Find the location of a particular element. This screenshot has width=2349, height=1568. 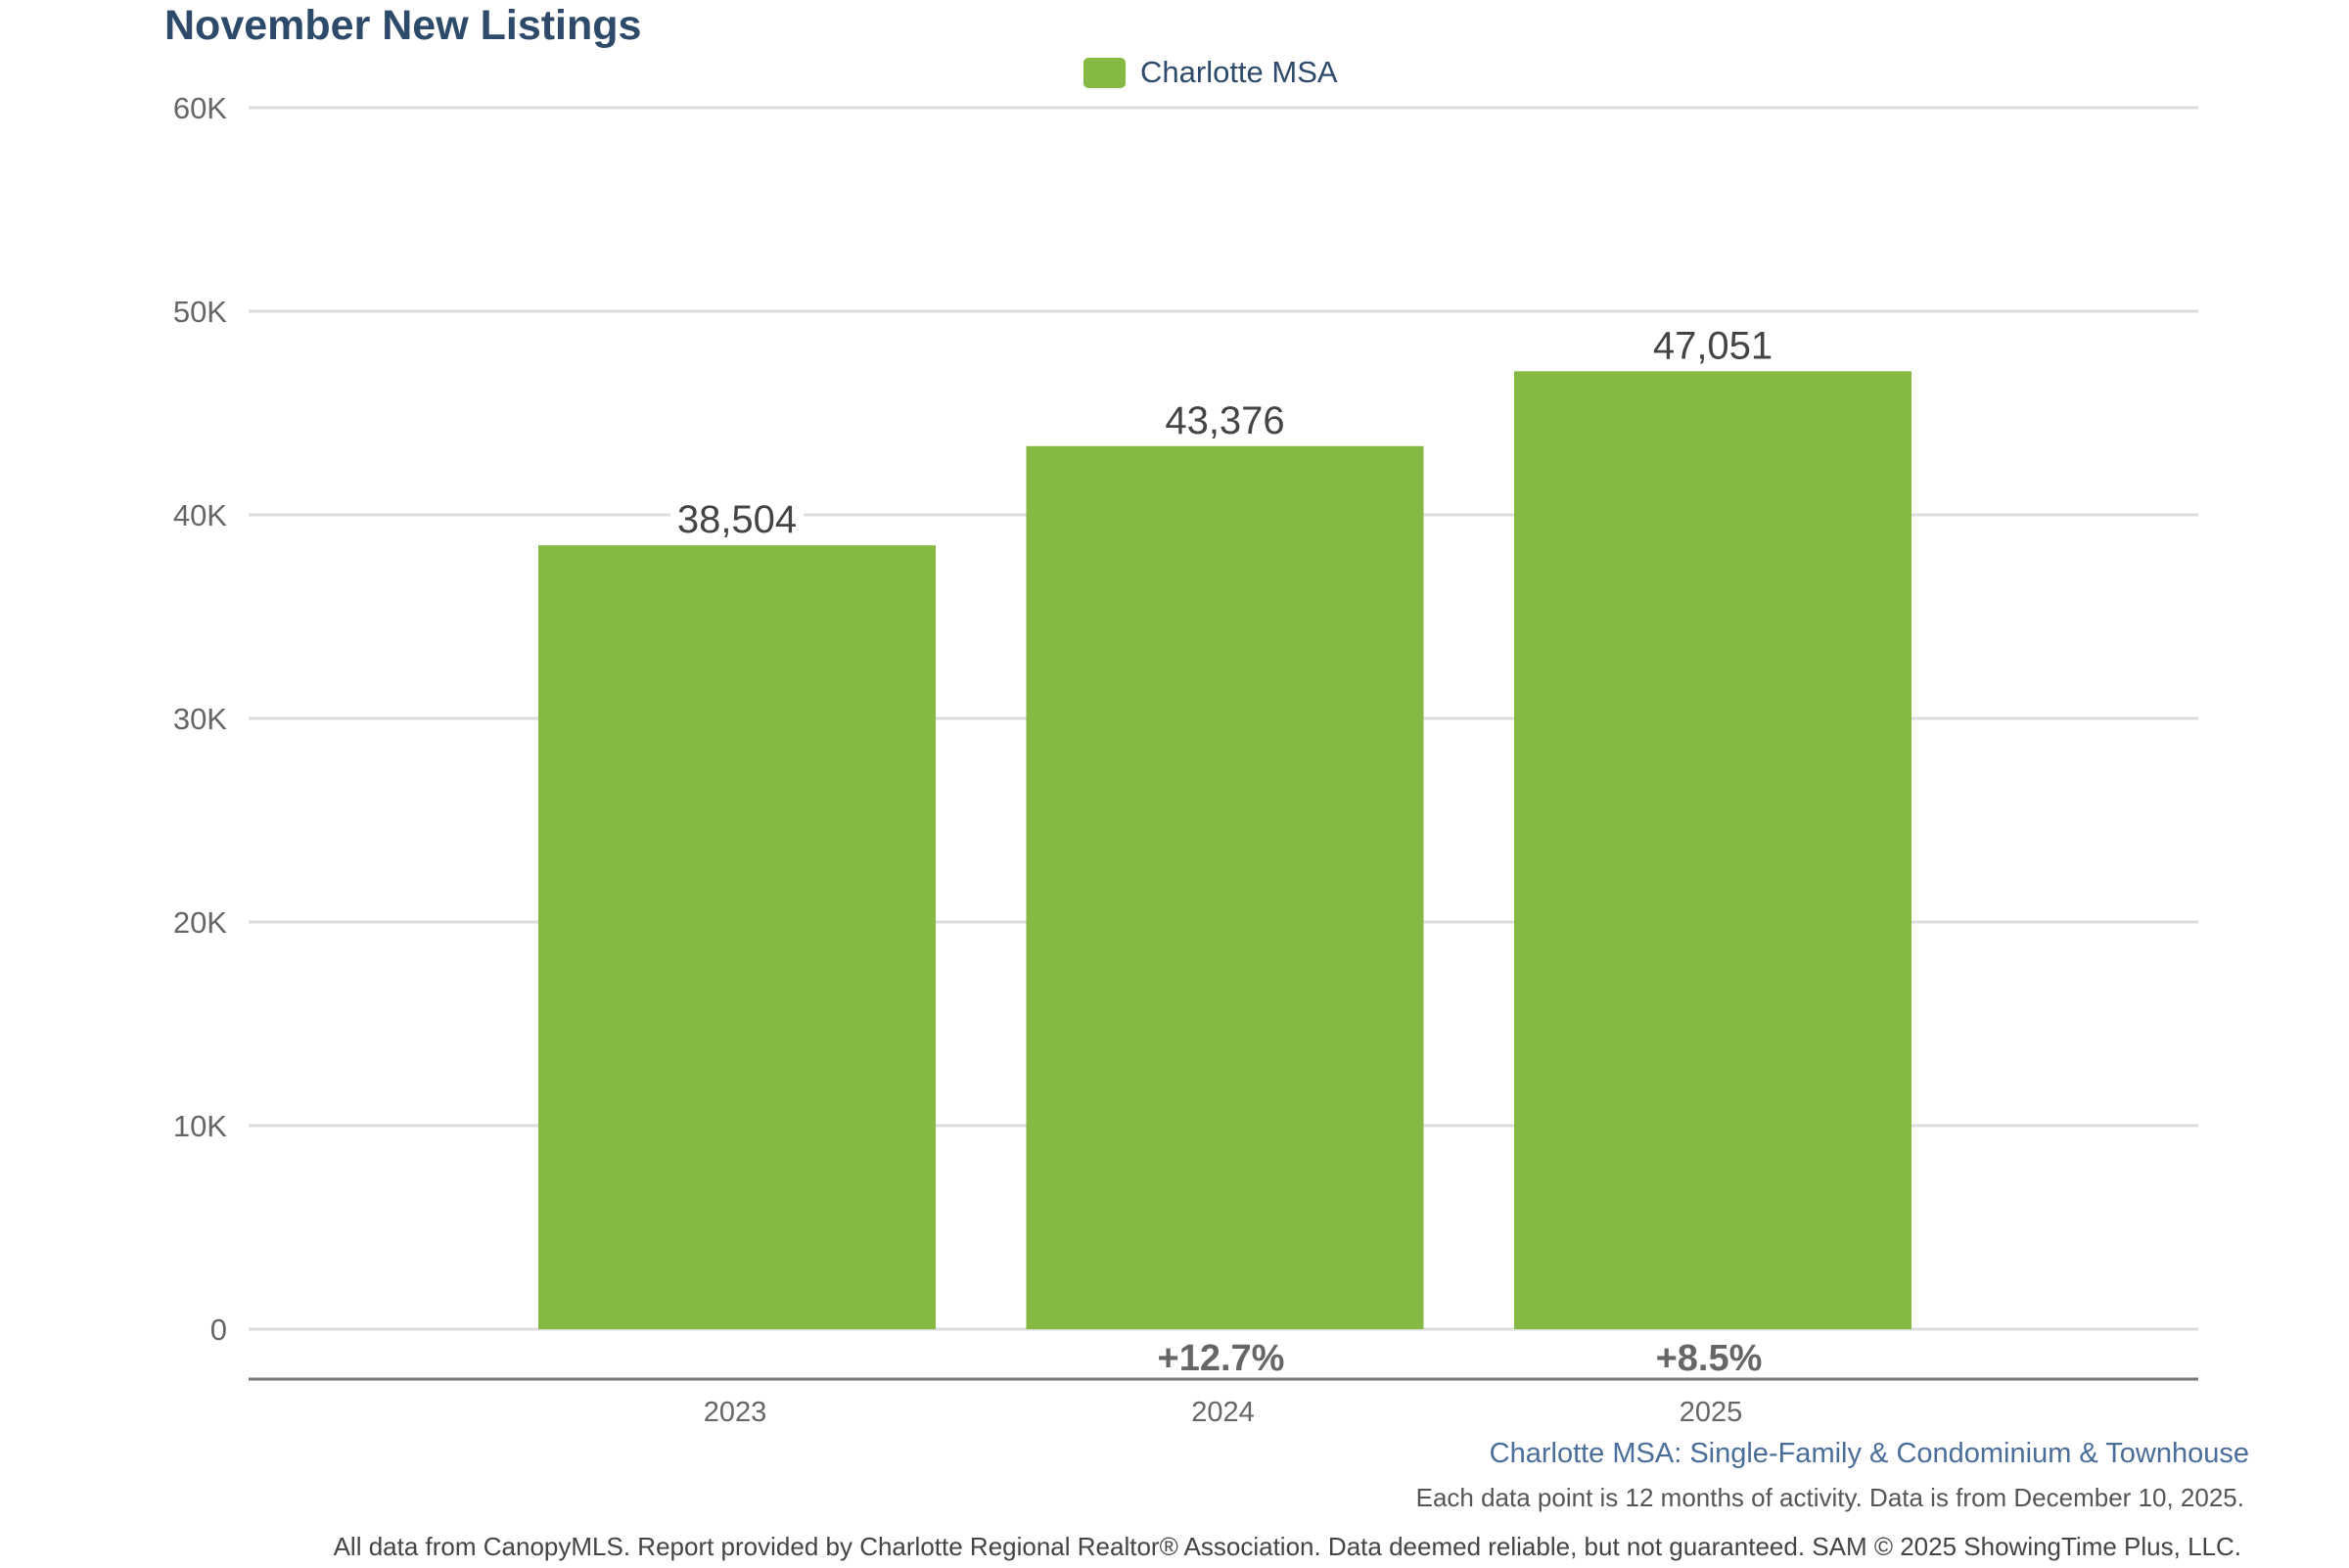

y-axis-tick-labels: 0 10K 20K 30K 40K 50K 60K is located at coordinates (200, 719).